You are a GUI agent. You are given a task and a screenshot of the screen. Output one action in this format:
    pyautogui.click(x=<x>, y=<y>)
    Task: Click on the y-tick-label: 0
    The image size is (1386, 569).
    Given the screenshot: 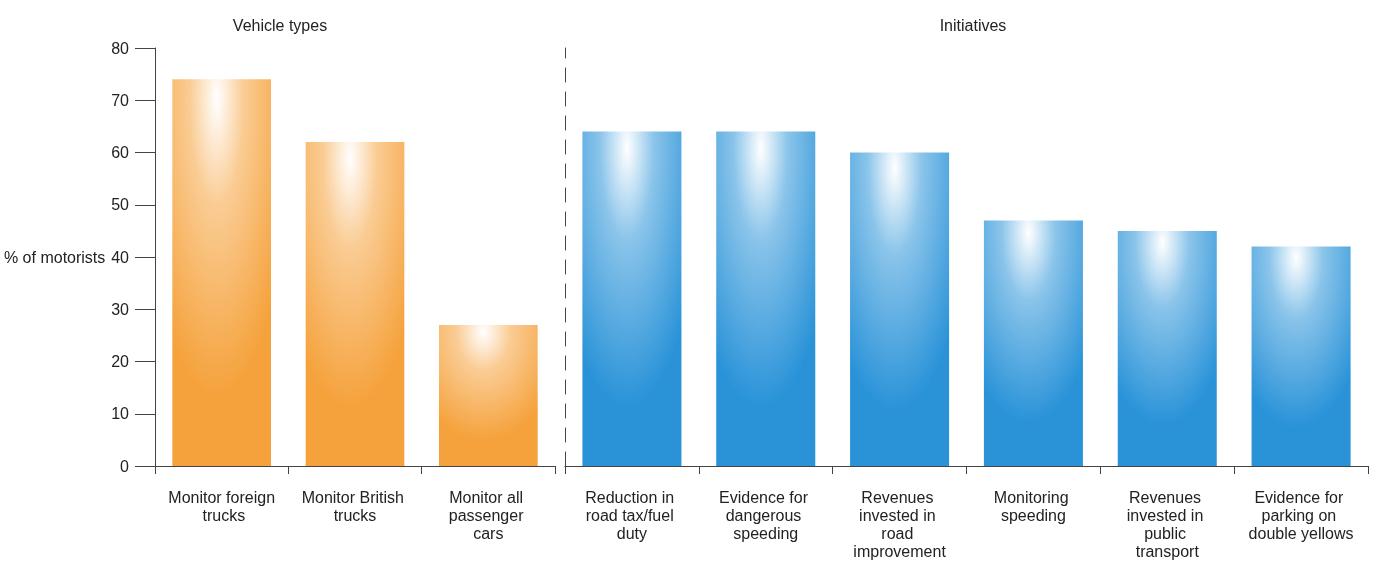 What is the action you would take?
    pyautogui.click(x=125, y=466)
    